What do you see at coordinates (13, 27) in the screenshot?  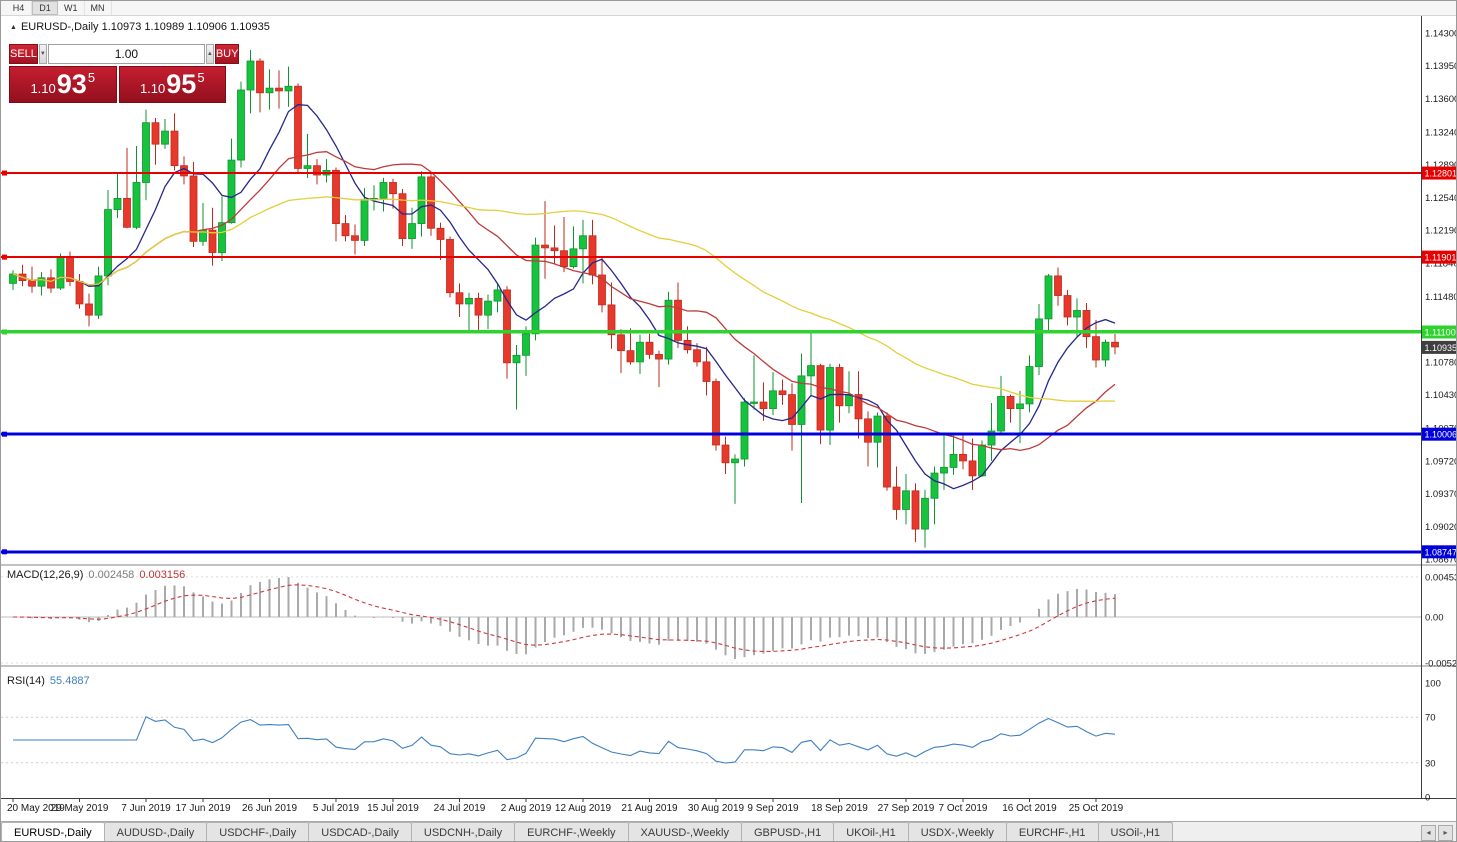 I see `chart-marker-icon: ▲` at bounding box center [13, 27].